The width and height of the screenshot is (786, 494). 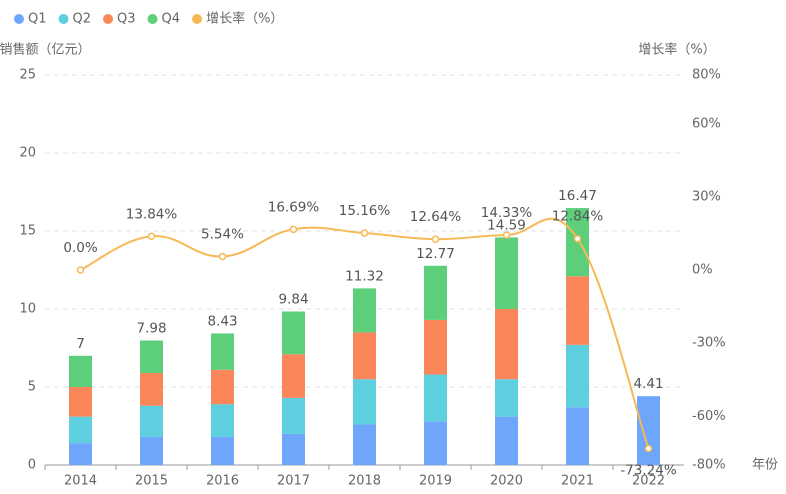 What do you see at coordinates (765, 465) in the screenshot?
I see `x-axis-title: 年份` at bounding box center [765, 465].